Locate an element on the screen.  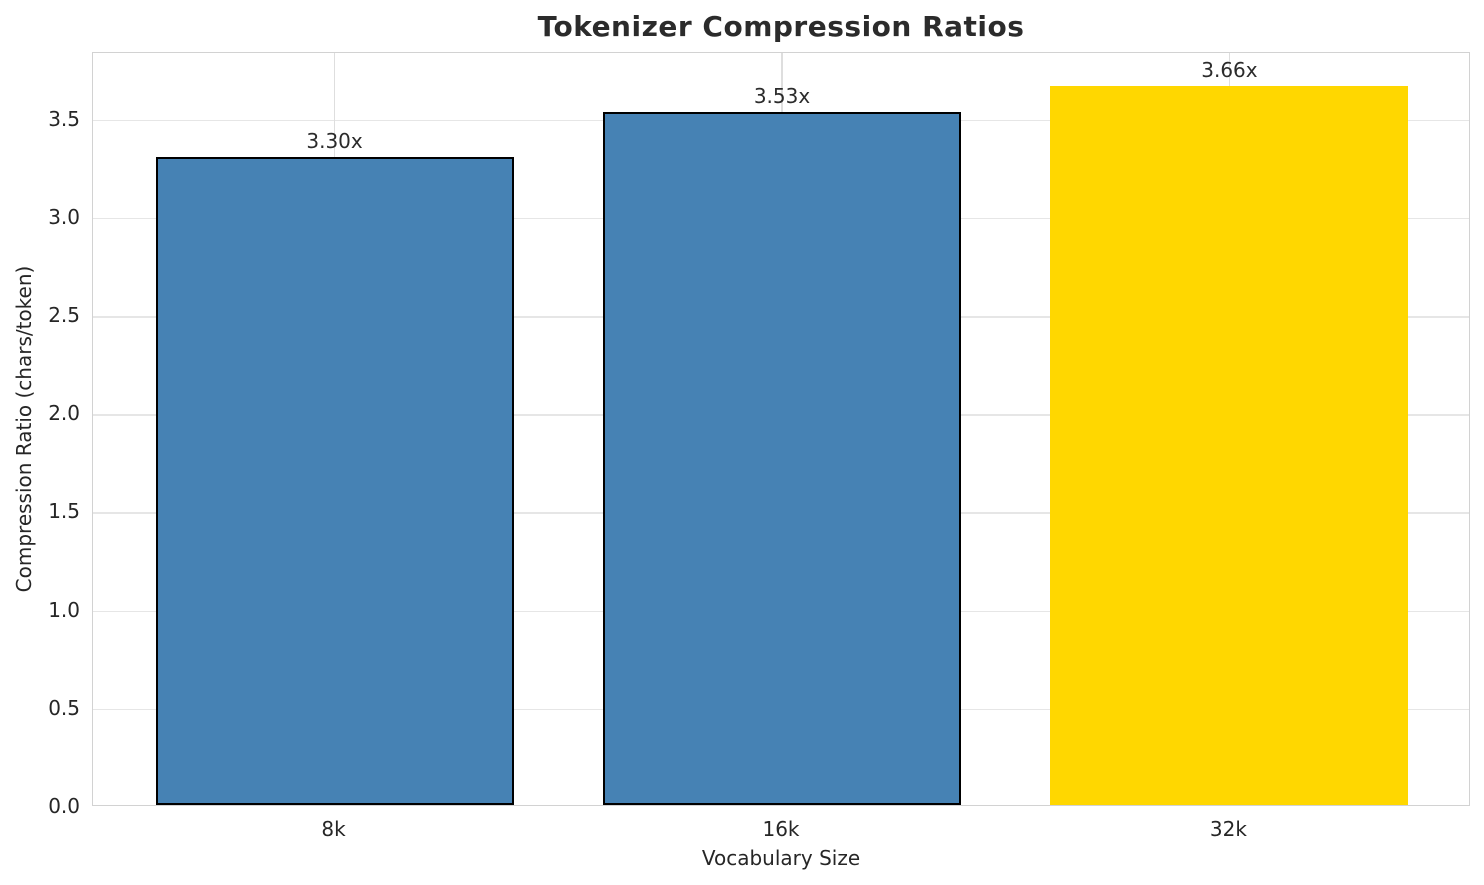
bar-value-label-16k: 3.53x is located at coordinates (782, 95).